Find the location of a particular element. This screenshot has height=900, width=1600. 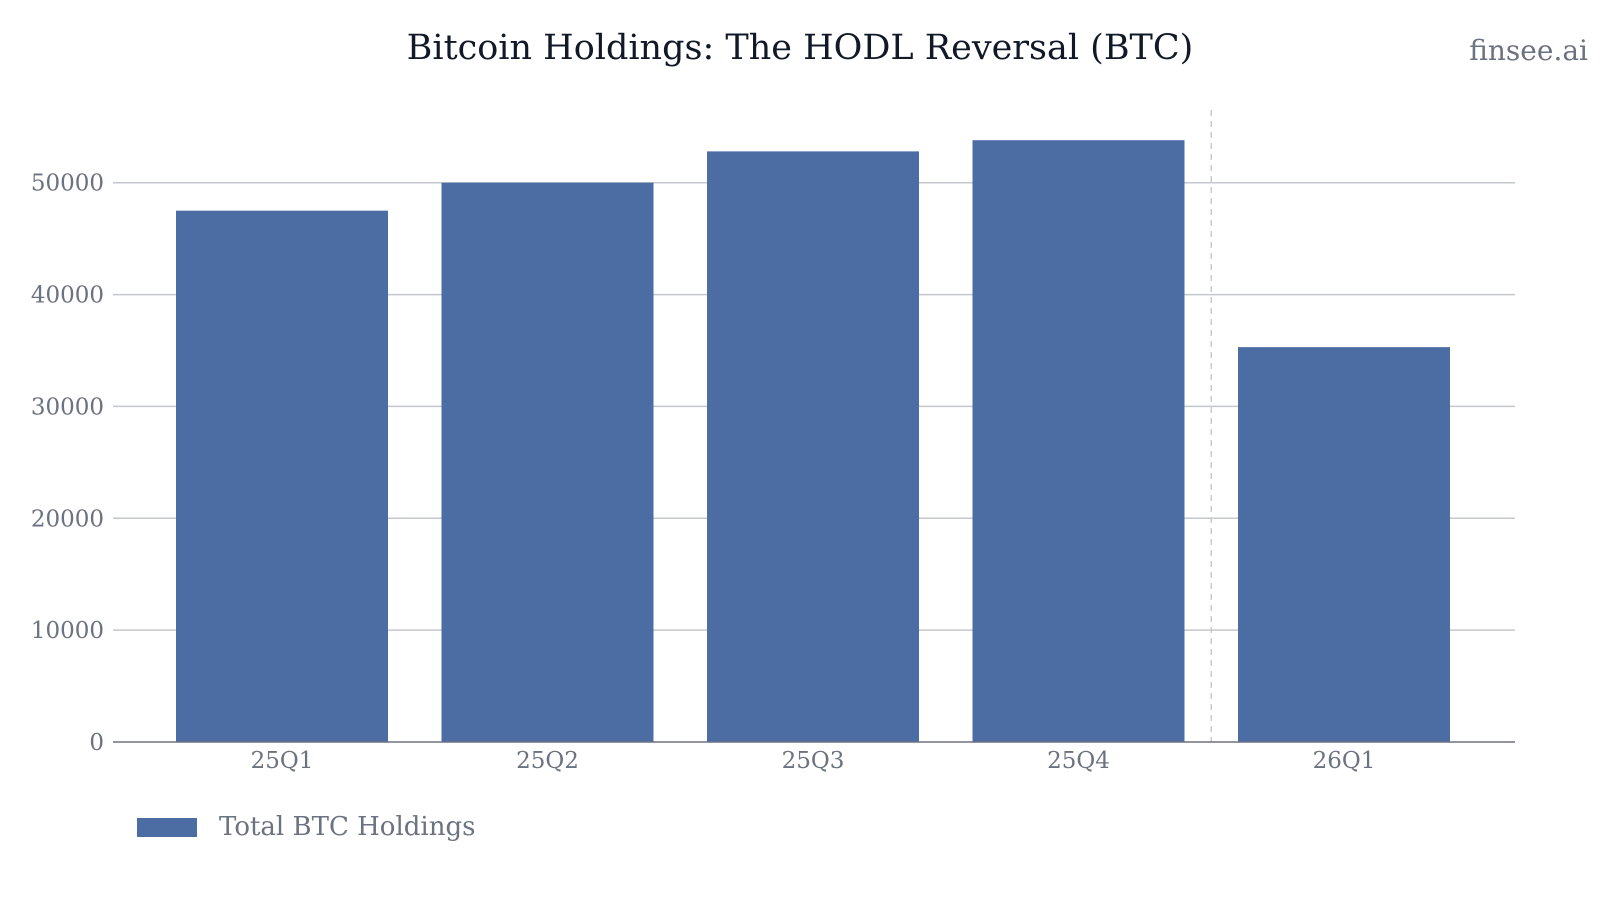

x-tick-label: 25Q4 is located at coordinates (1078, 761).